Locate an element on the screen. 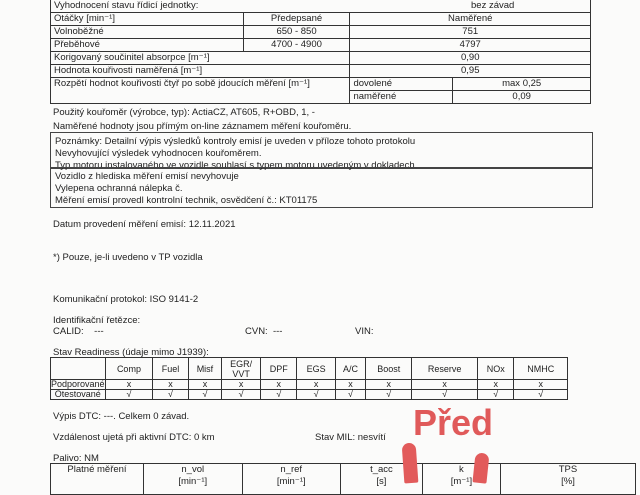 This screenshot has height=495, width=640. cell: 650 - 850 is located at coordinates (296, 32).